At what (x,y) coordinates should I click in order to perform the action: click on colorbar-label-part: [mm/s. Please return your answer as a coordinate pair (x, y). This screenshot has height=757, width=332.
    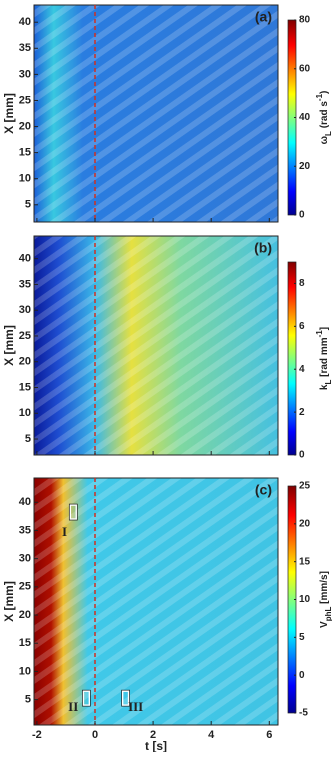
    Looking at the image, I should click on (324, 590).